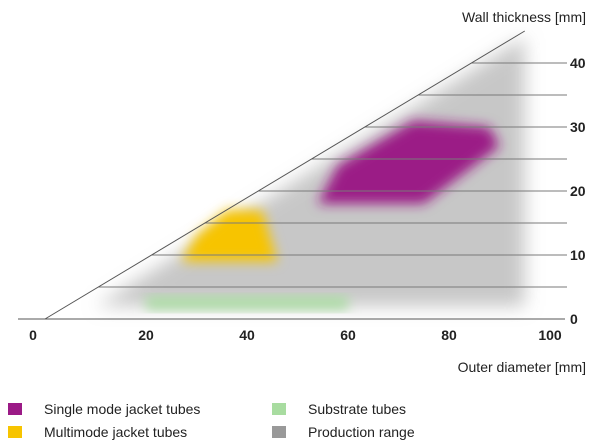 The height and width of the screenshot is (446, 590). What do you see at coordinates (574, 319) in the screenshot?
I see `y-tick-label-0: 0` at bounding box center [574, 319].